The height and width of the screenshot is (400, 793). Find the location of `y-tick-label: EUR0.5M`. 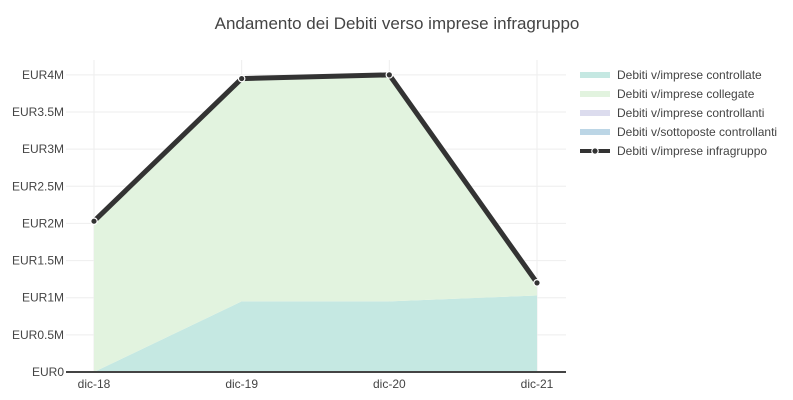

y-tick-label: EUR0.5M is located at coordinates (38, 335).